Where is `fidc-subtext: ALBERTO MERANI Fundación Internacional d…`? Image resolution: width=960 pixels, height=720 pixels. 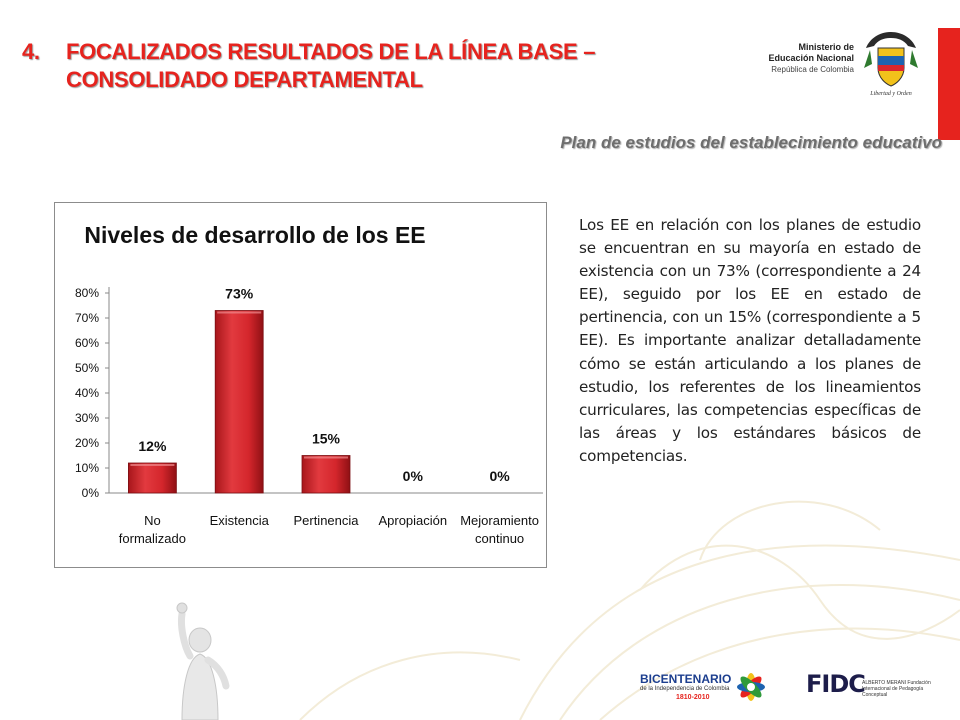 fidc-subtext: ALBERTO MERANI Fundación Internacional d… is located at coordinates (896, 689).